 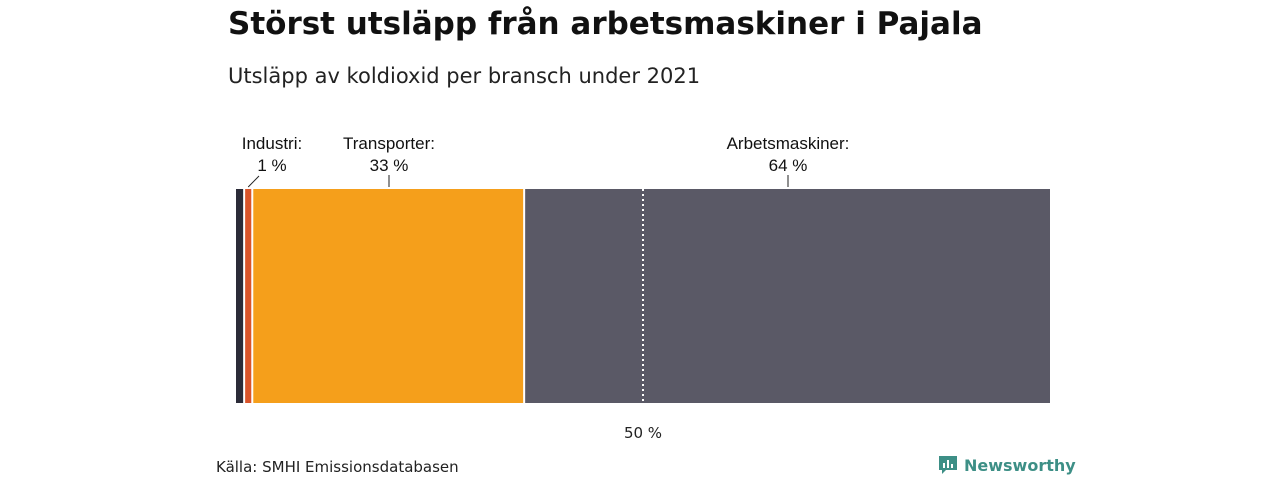 What do you see at coordinates (271, 165) in the screenshot?
I see `segment-value-label-industri: 1 %` at bounding box center [271, 165].